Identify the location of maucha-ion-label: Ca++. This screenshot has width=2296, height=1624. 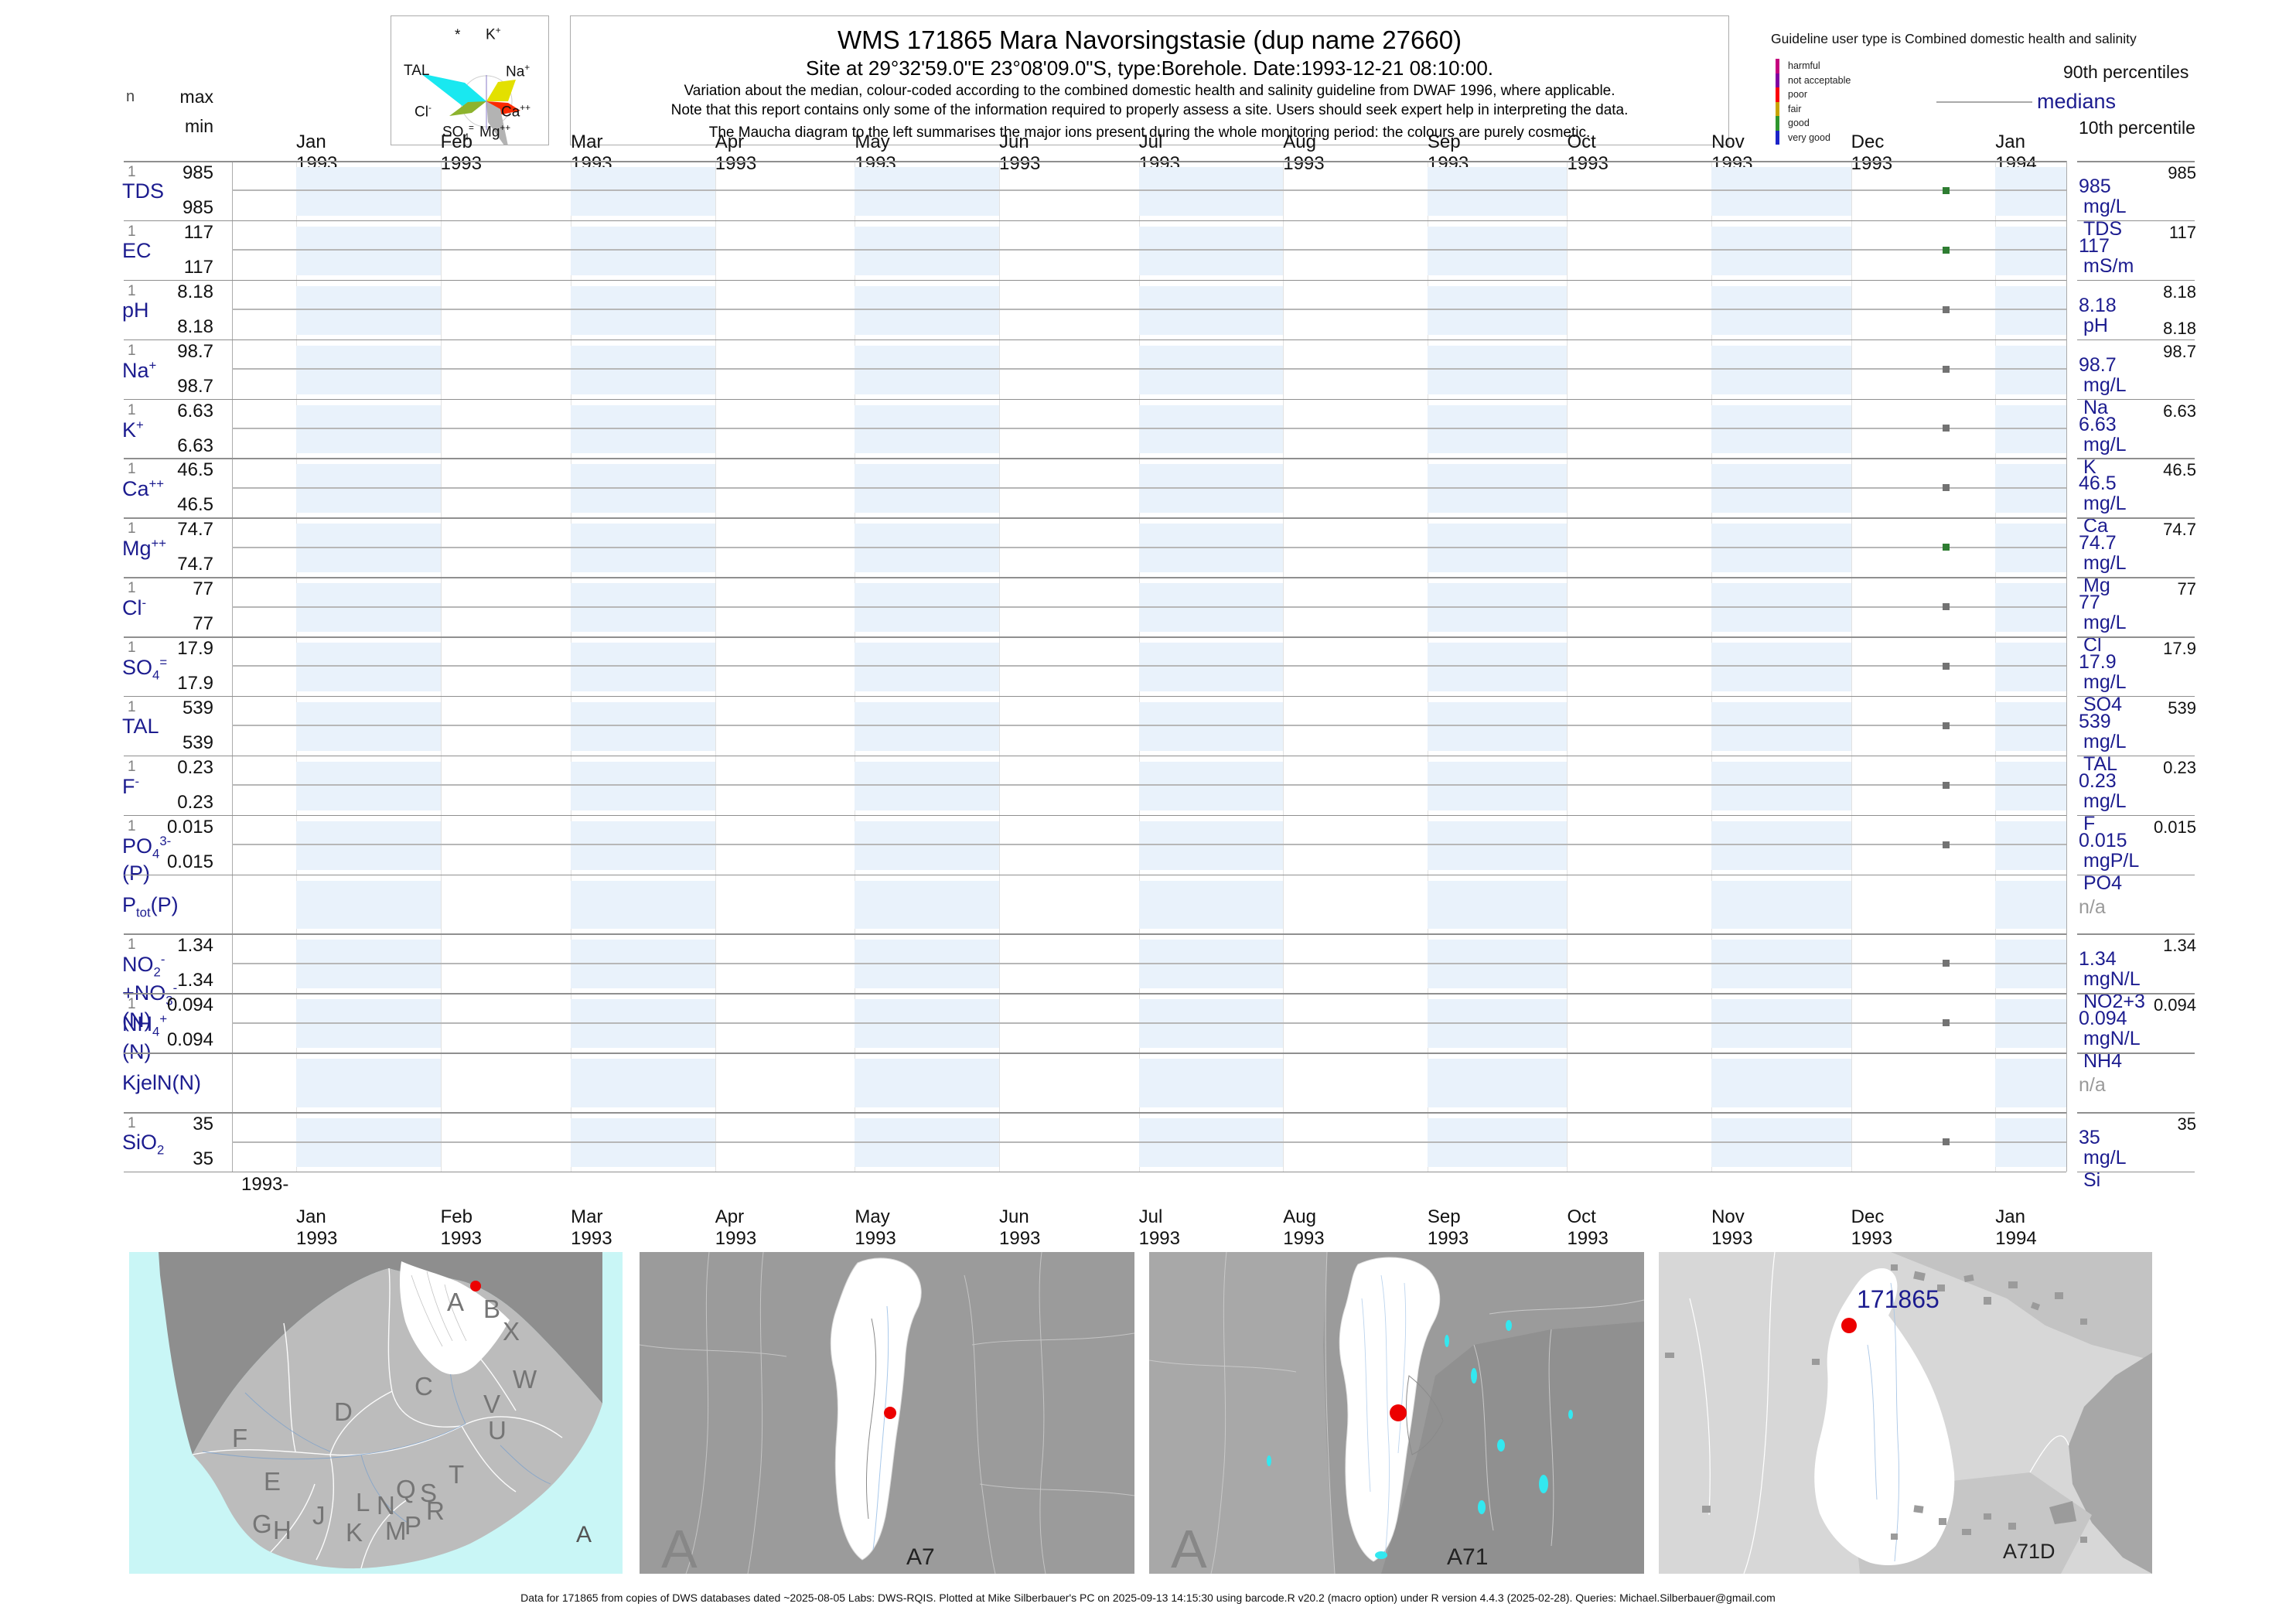
(516, 112).